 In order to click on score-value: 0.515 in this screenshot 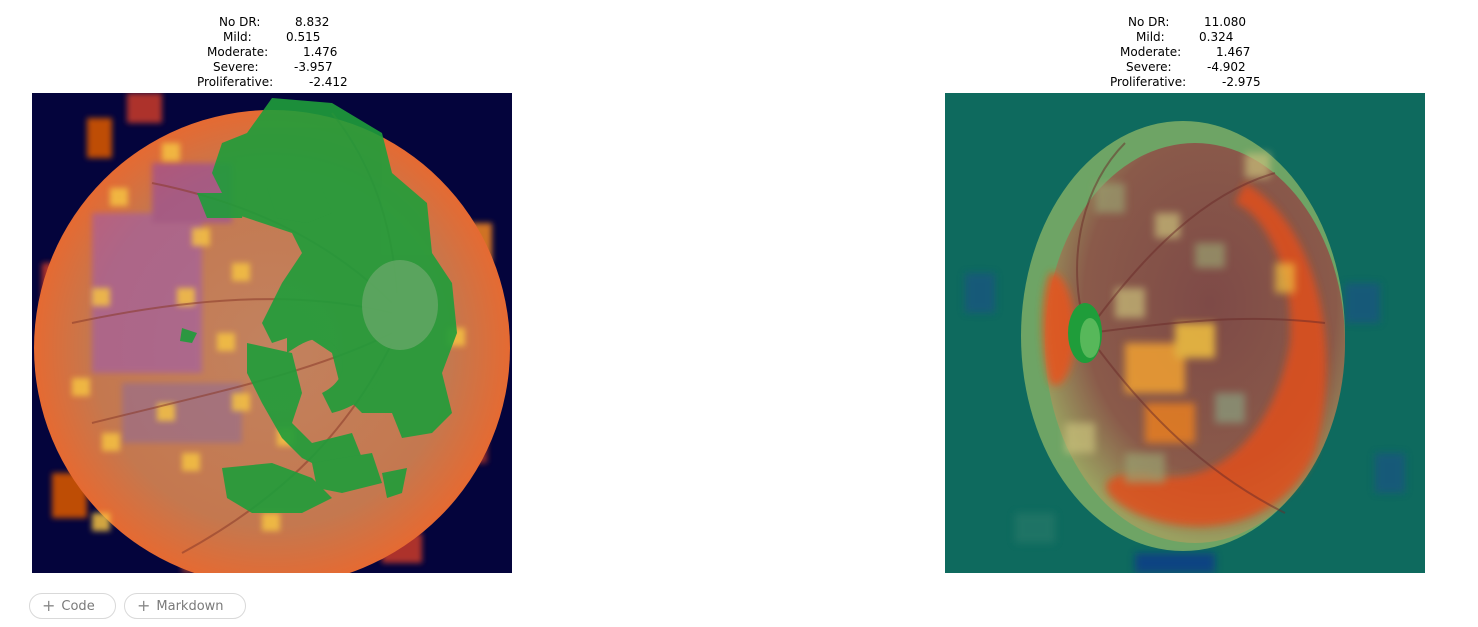, I will do `click(303, 37)`.